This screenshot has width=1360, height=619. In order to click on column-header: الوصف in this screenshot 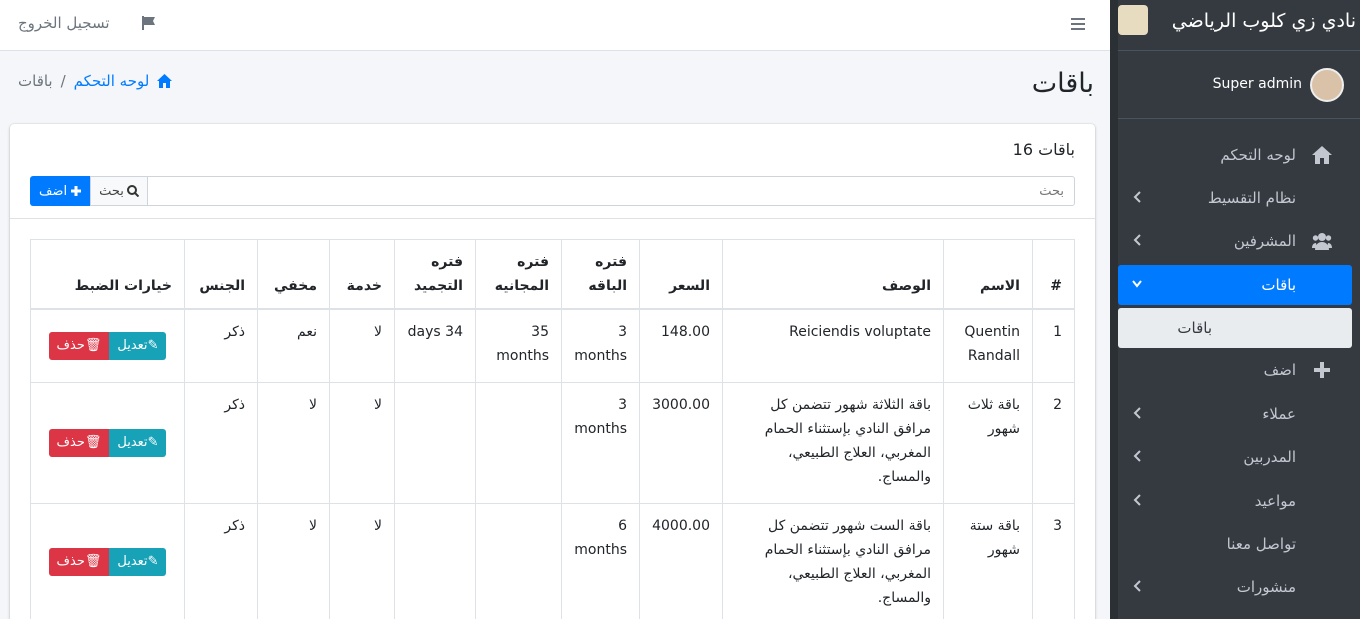, I will do `click(833, 274)`.